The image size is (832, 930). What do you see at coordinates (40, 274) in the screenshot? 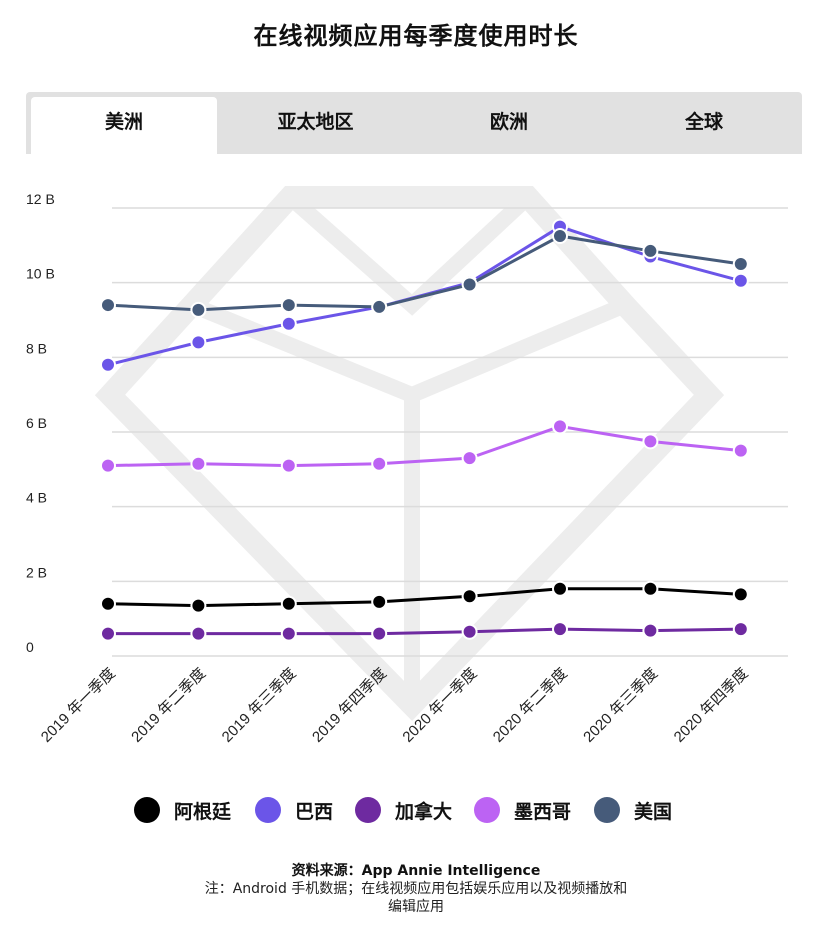
I see `y-tick-label: 10 B` at bounding box center [40, 274].